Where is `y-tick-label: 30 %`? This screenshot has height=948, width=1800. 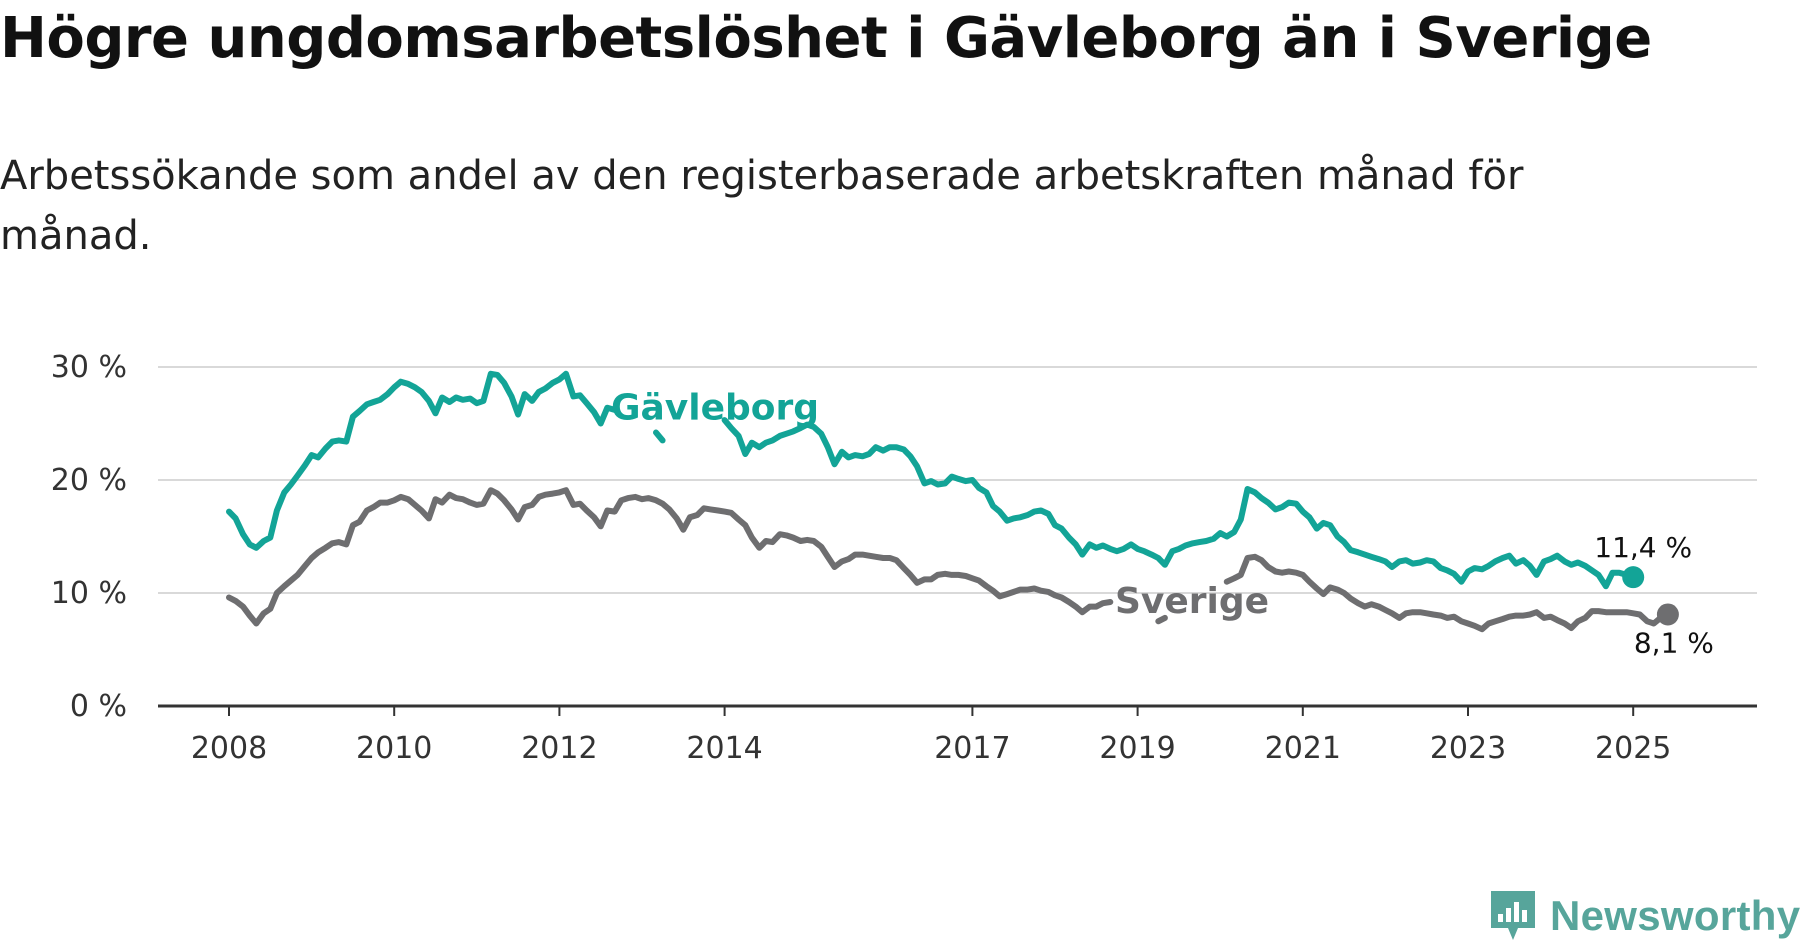 y-tick-label: 30 % is located at coordinates (89, 367).